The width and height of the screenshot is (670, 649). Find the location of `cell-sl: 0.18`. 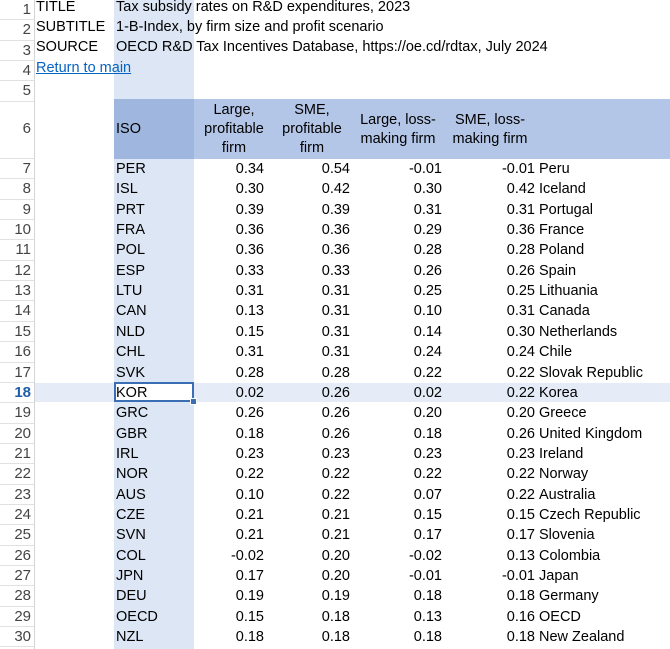

cell-sl: 0.18 is located at coordinates (520, 596).